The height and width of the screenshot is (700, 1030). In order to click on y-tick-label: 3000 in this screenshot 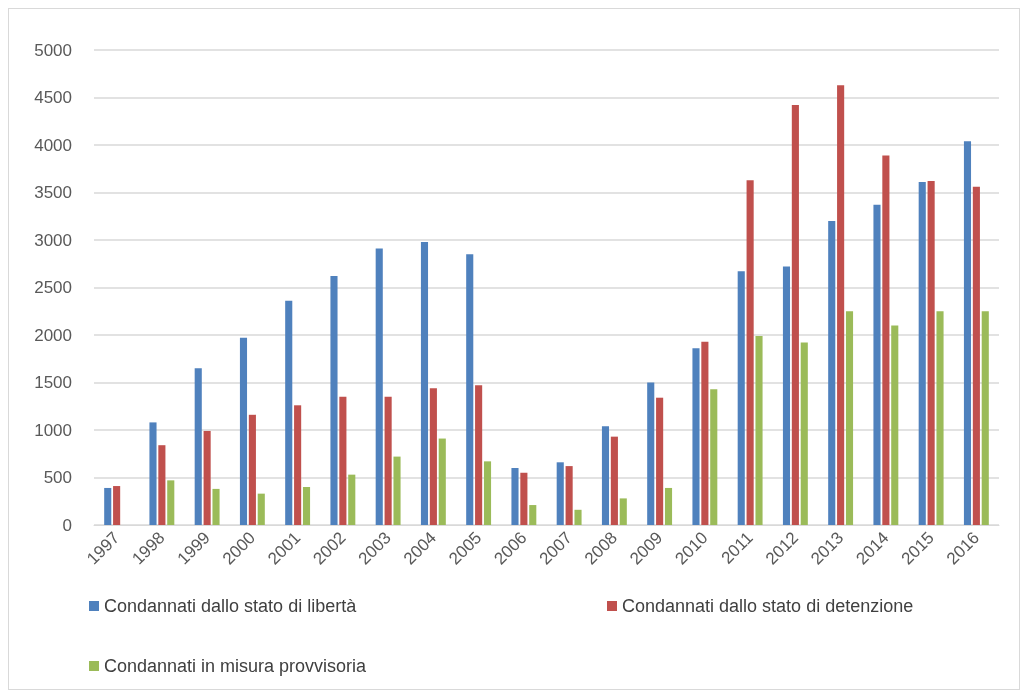, I will do `click(53, 240)`.